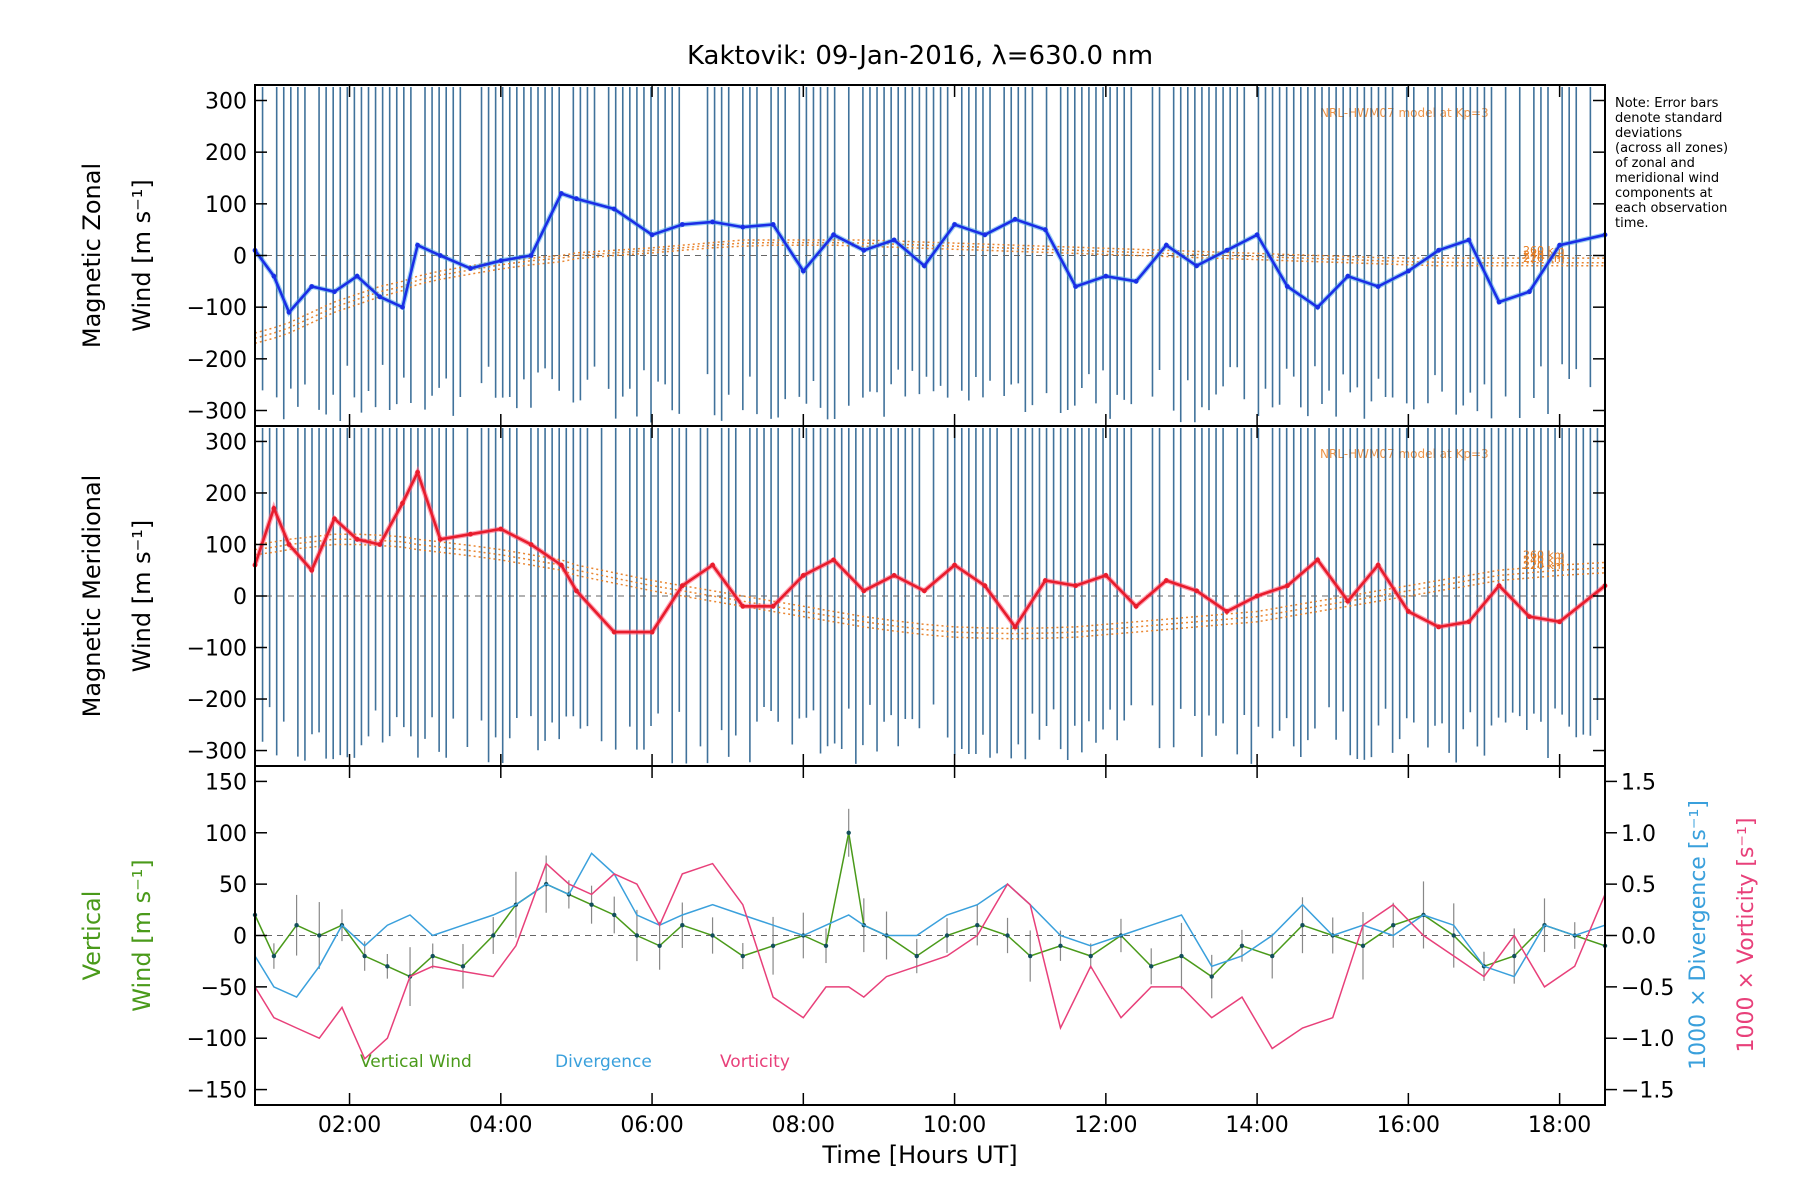 Image resolution: width=1800 pixels, height=1204 pixels. Describe the element at coordinates (1559, 1125) in the screenshot. I see `x-tick-label: 18:00` at that location.